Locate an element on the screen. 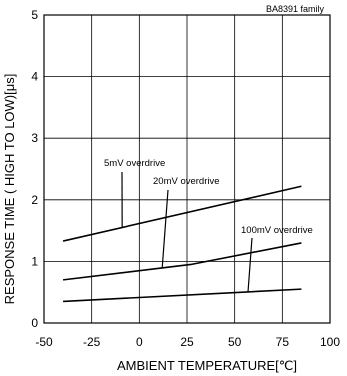 Image resolution: width=347 pixels, height=376 pixels. x-tick-label: 25 is located at coordinates (187, 342).